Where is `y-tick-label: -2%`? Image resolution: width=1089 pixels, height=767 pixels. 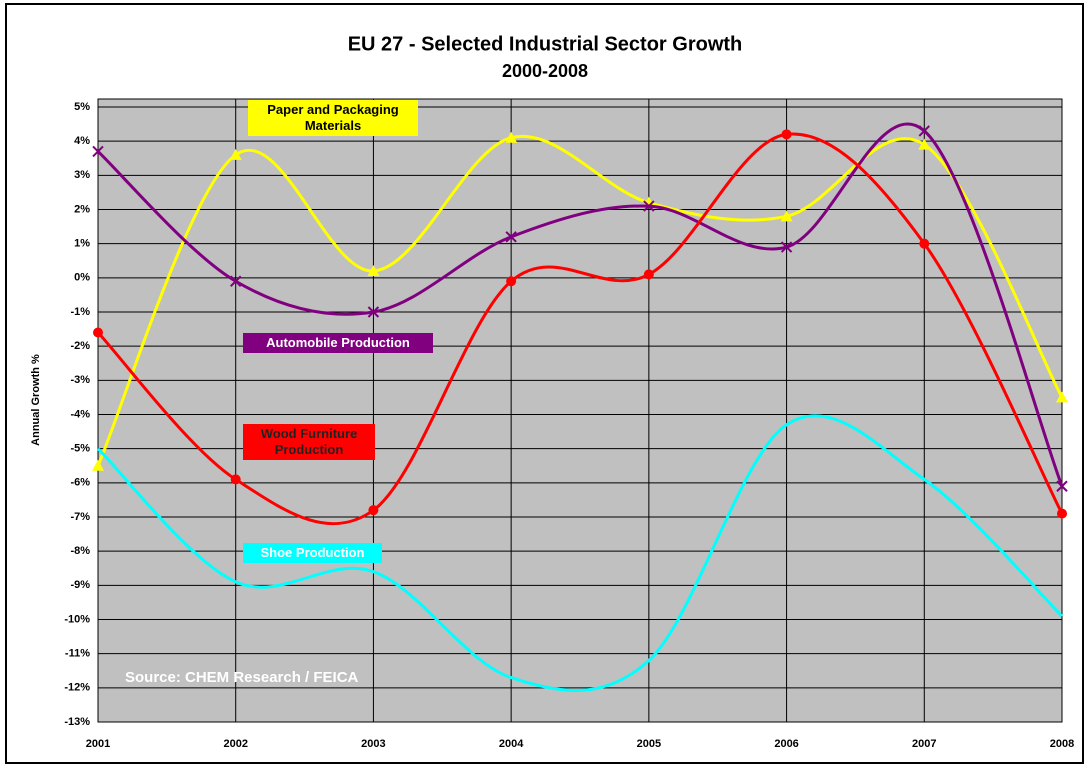
y-tick-label: -2% is located at coordinates (80, 346).